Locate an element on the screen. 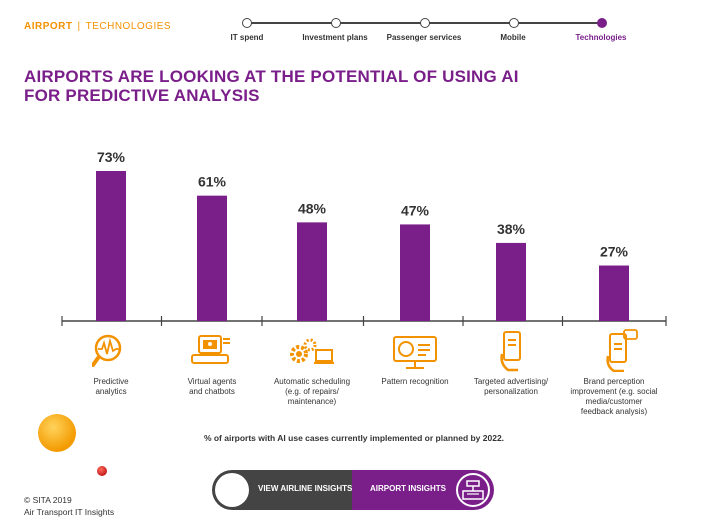 The width and height of the screenshot is (708, 524). breadcrumb-page: TECHNOLOGIES is located at coordinates (128, 26).